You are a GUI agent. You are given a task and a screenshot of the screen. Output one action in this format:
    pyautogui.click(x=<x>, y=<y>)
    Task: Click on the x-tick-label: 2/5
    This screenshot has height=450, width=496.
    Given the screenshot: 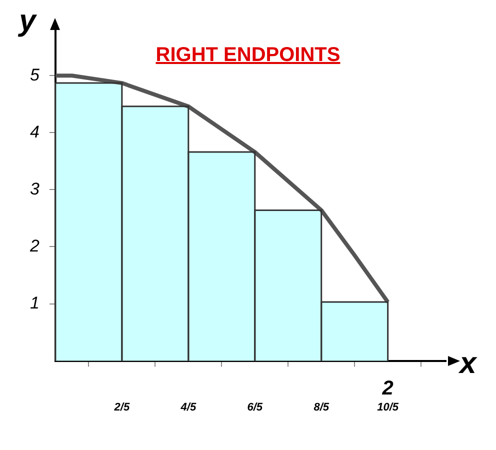 What is the action you would take?
    pyautogui.click(x=121, y=407)
    